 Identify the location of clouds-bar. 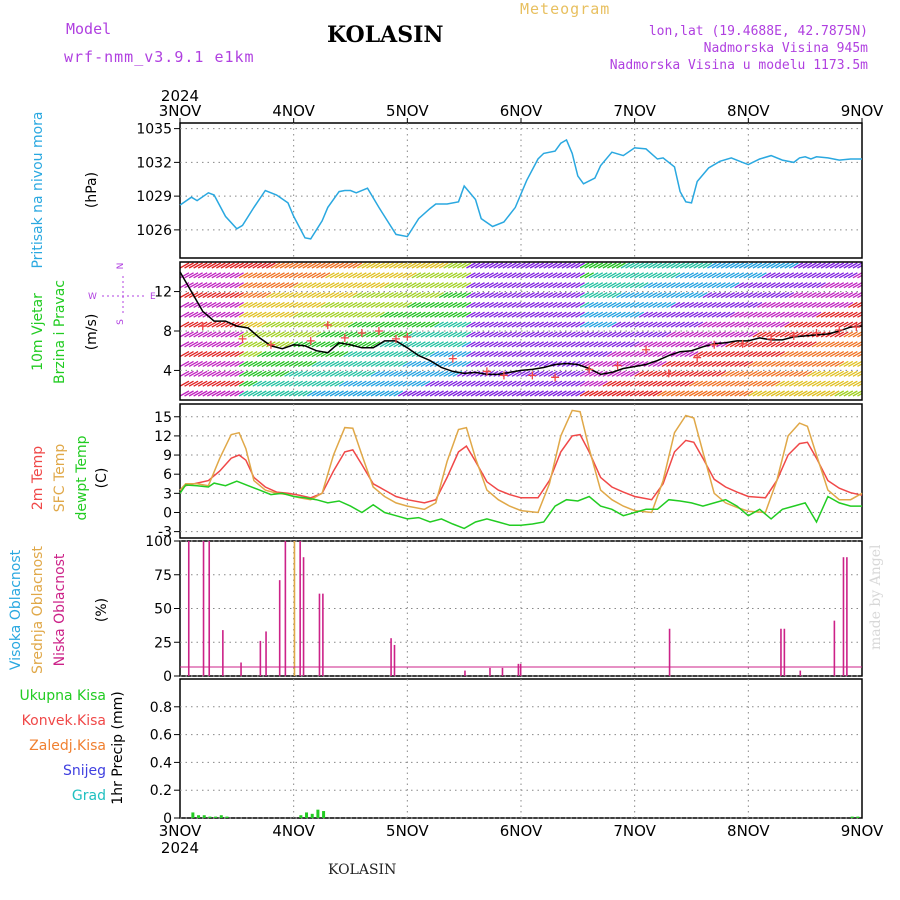
(279, 628).